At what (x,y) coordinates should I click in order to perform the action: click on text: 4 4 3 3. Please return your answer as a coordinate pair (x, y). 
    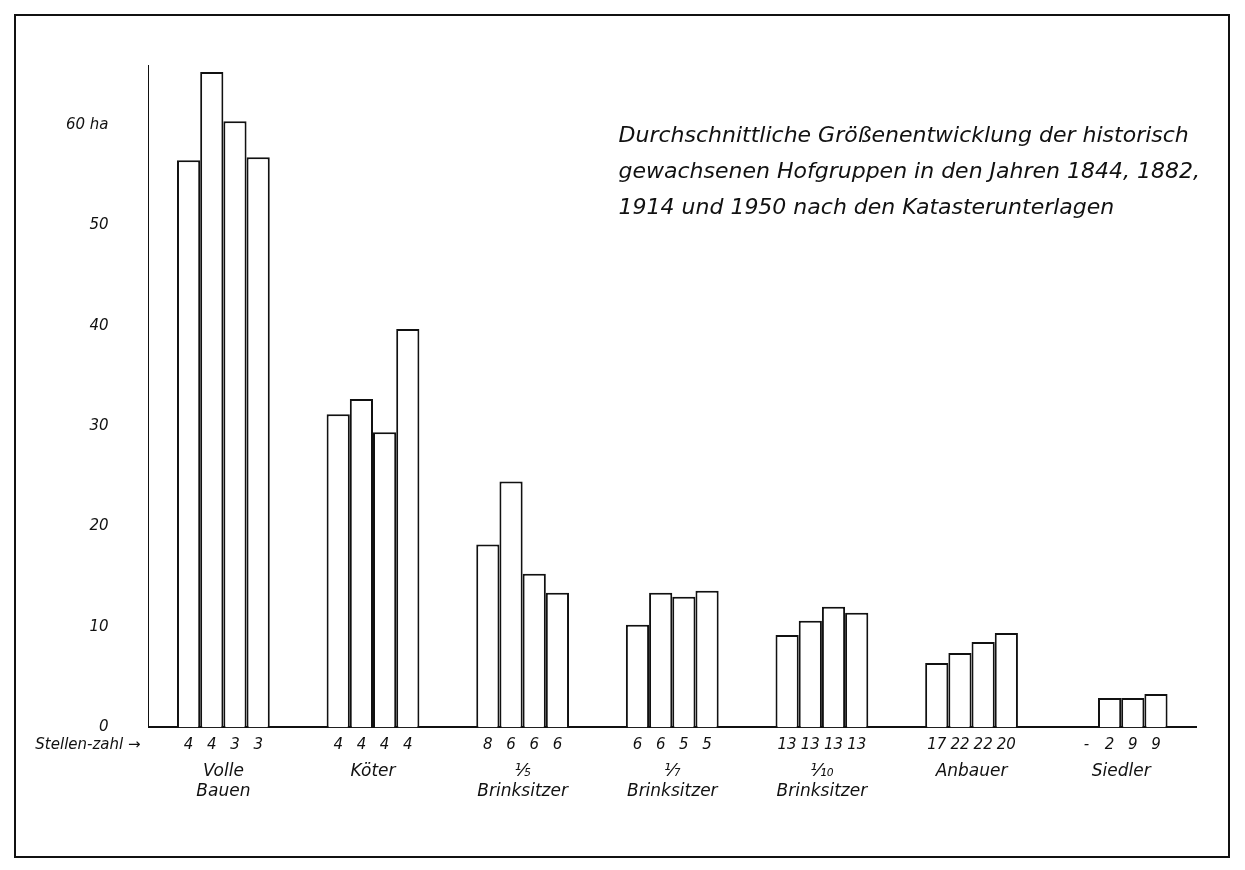
    Looking at the image, I should click on (223, 743).